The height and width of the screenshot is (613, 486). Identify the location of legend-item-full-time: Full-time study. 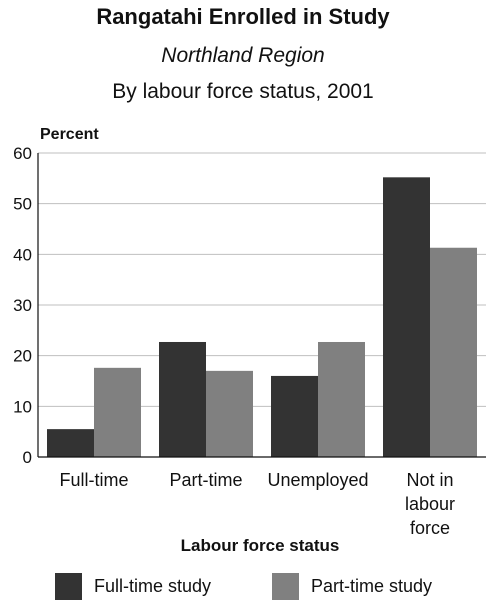
(133, 586).